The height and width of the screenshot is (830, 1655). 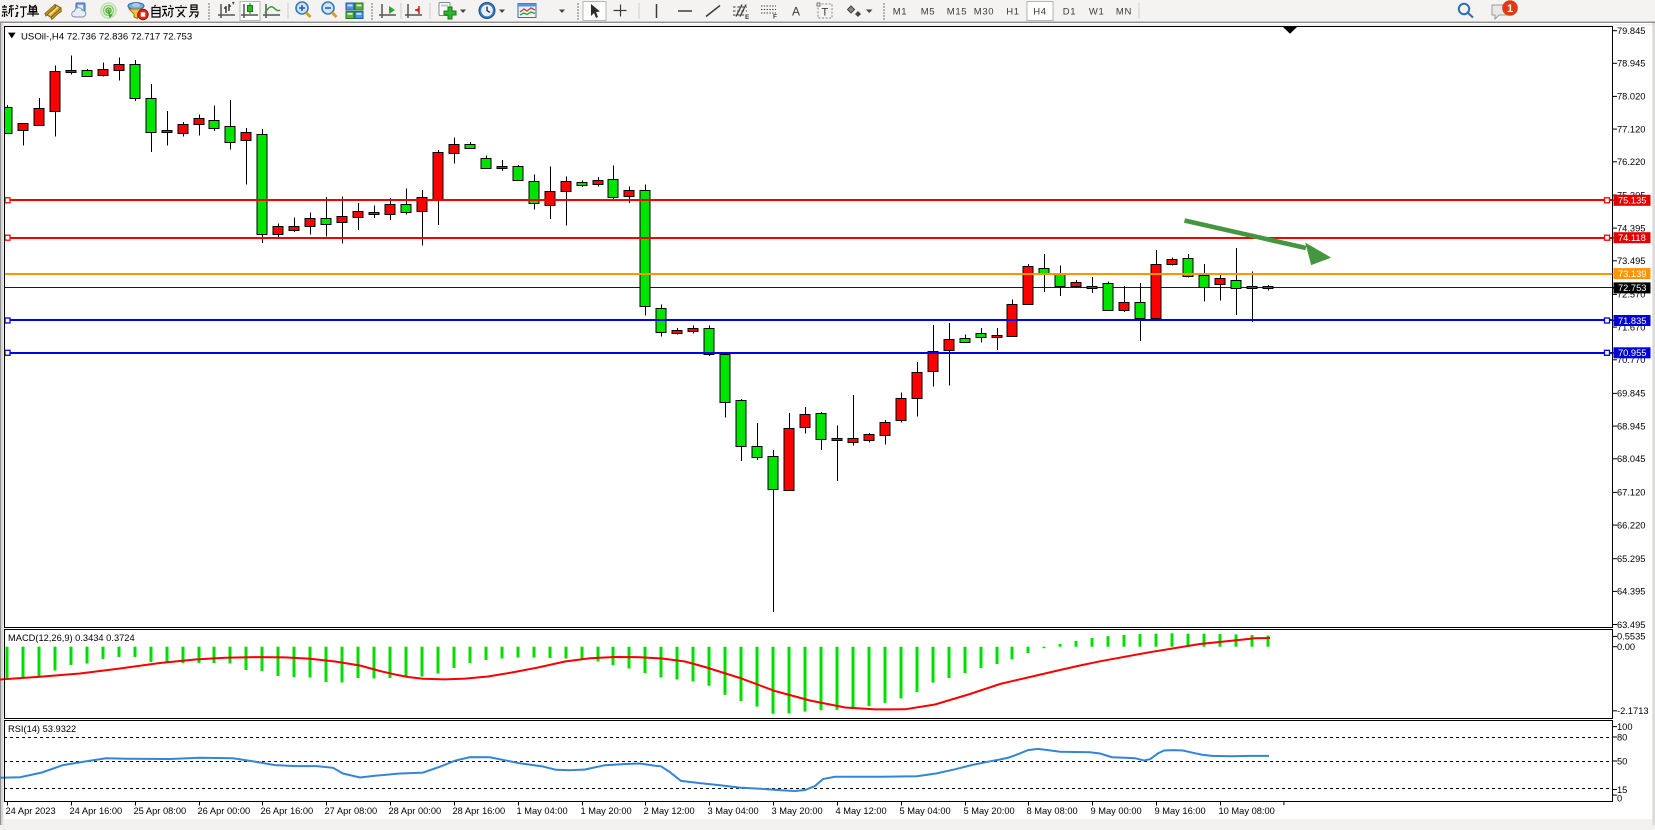 What do you see at coordinates (1013, 12) in the screenshot?
I see `svg-text: H1` at bounding box center [1013, 12].